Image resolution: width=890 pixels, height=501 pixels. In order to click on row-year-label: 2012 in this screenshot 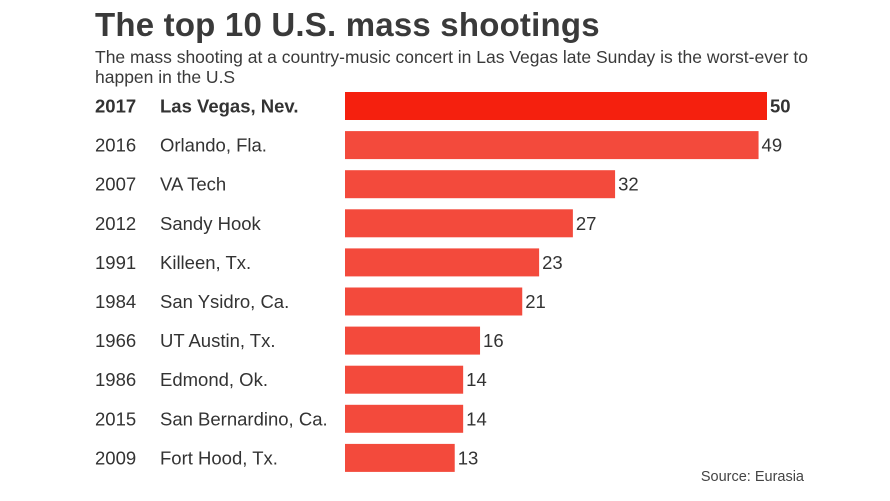, I will do `click(115, 223)`.